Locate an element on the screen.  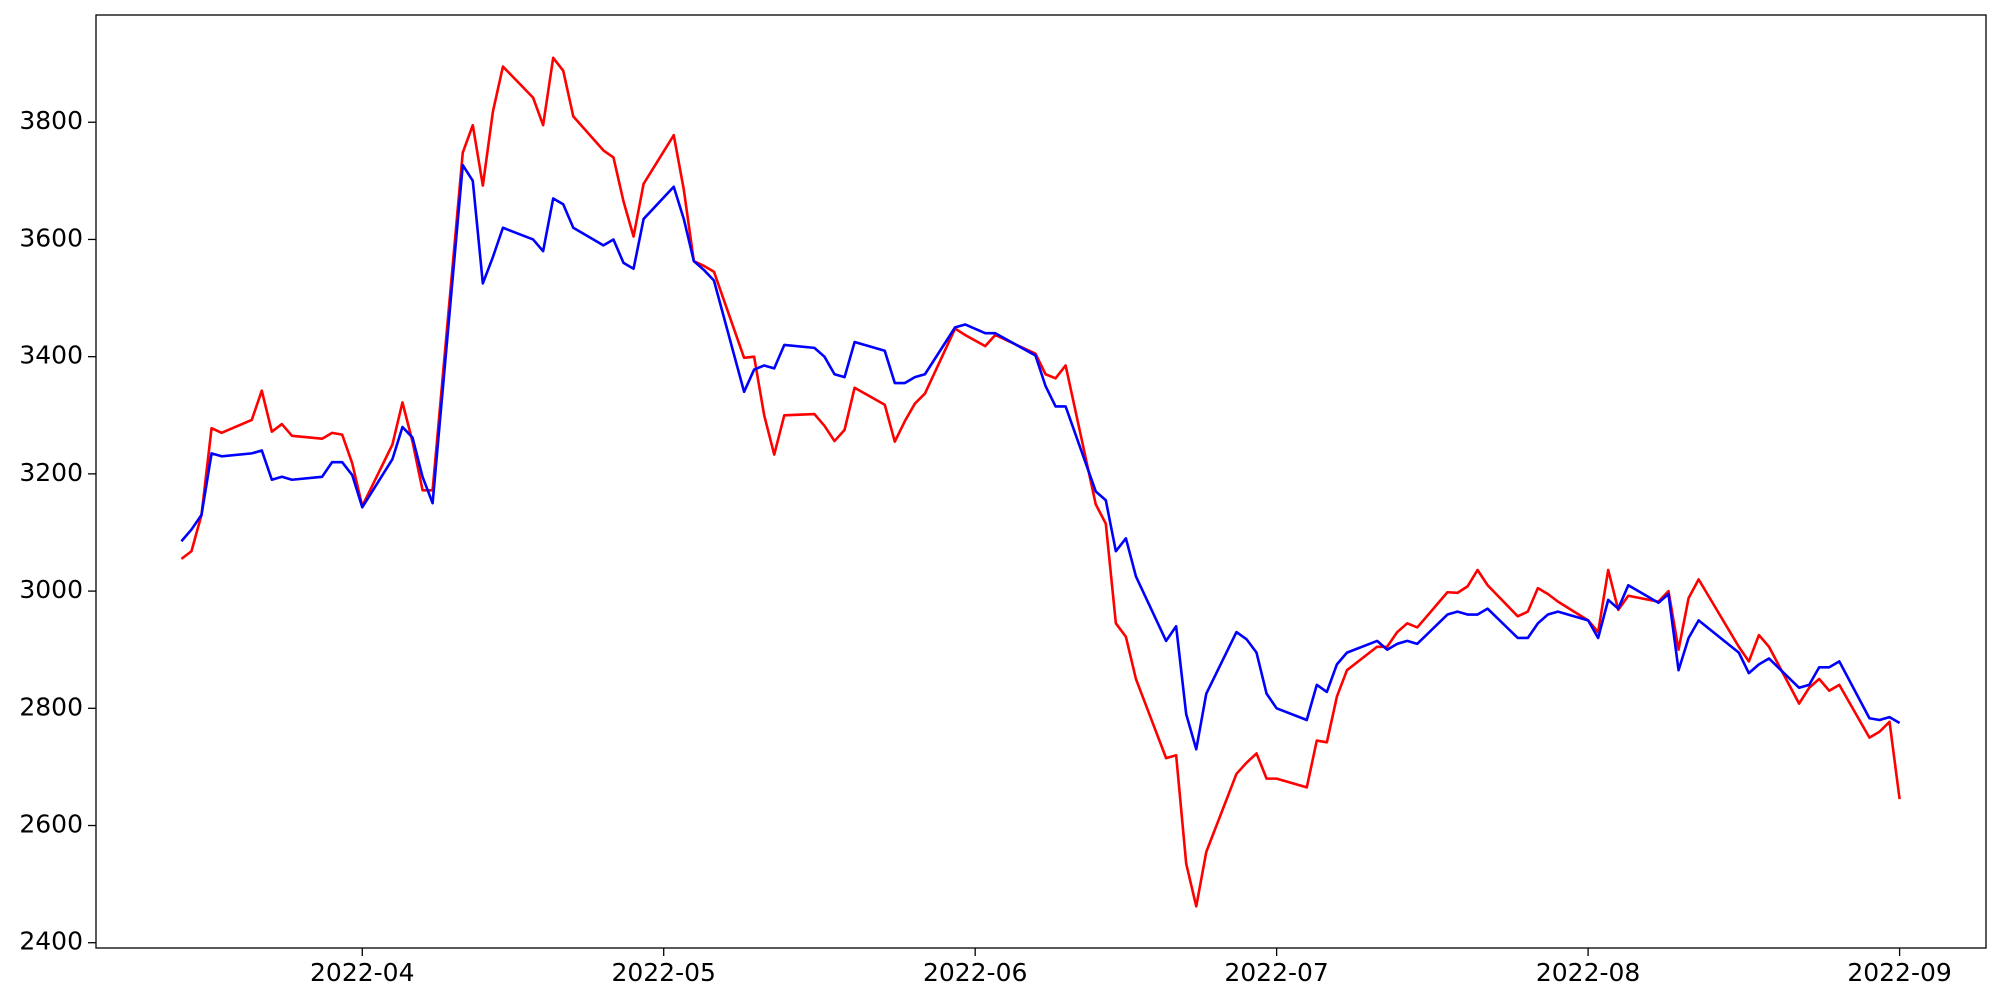
y-tick-label: 3000 is located at coordinates (51, 589).